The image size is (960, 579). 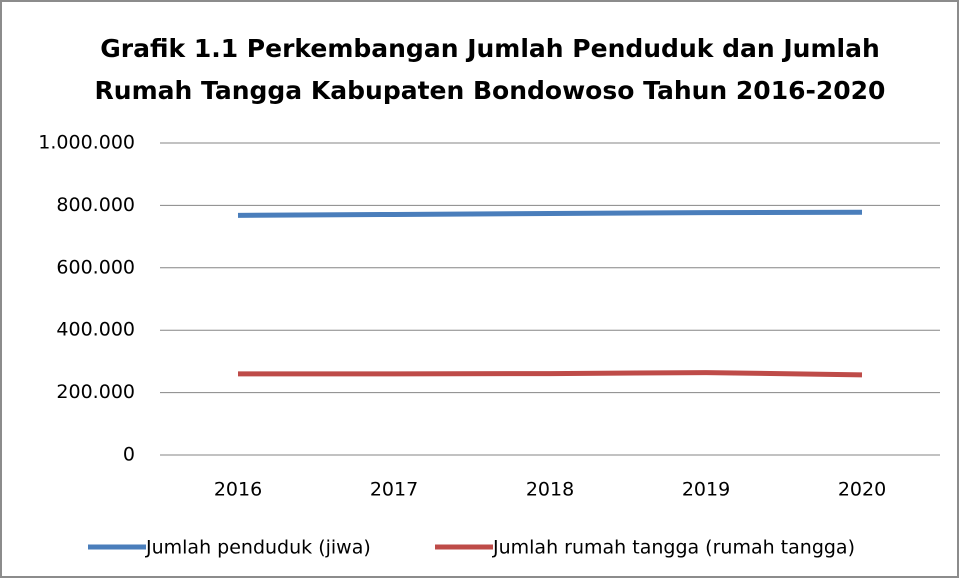 What do you see at coordinates (238, 490) in the screenshot?
I see `x-tick-label: 2016` at bounding box center [238, 490].